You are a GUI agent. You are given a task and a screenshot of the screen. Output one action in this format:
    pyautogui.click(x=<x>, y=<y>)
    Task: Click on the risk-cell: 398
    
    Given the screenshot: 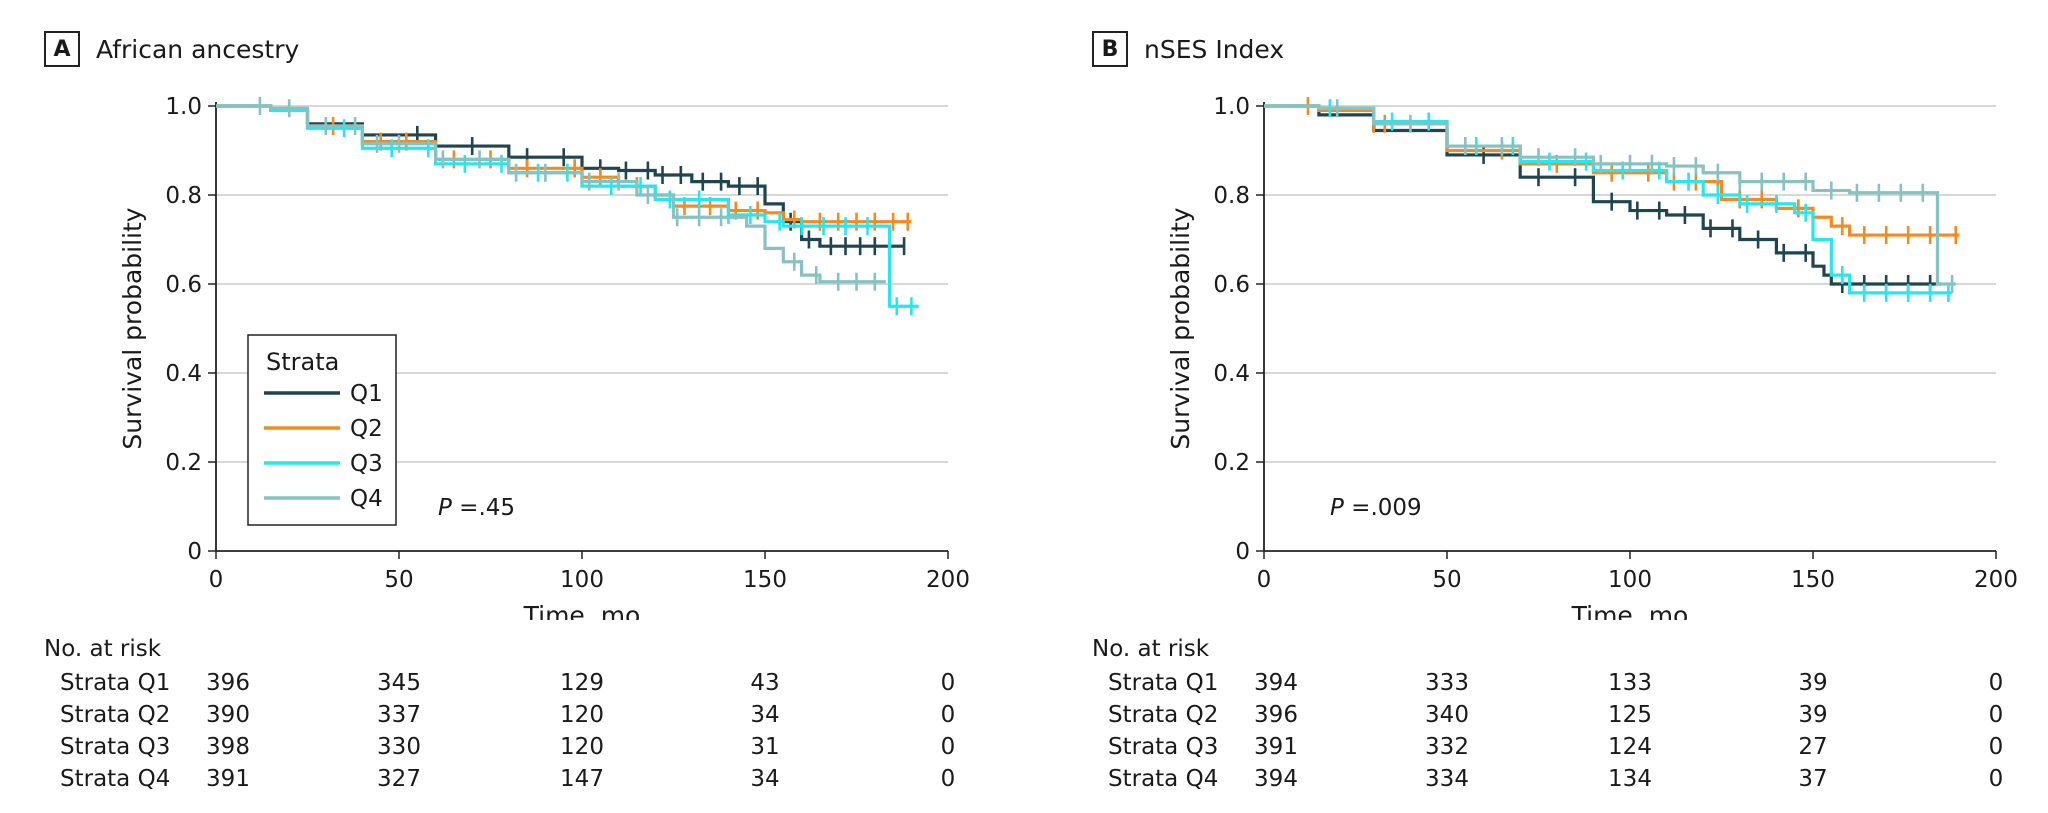 What is the action you would take?
    pyautogui.click(x=228, y=747)
    